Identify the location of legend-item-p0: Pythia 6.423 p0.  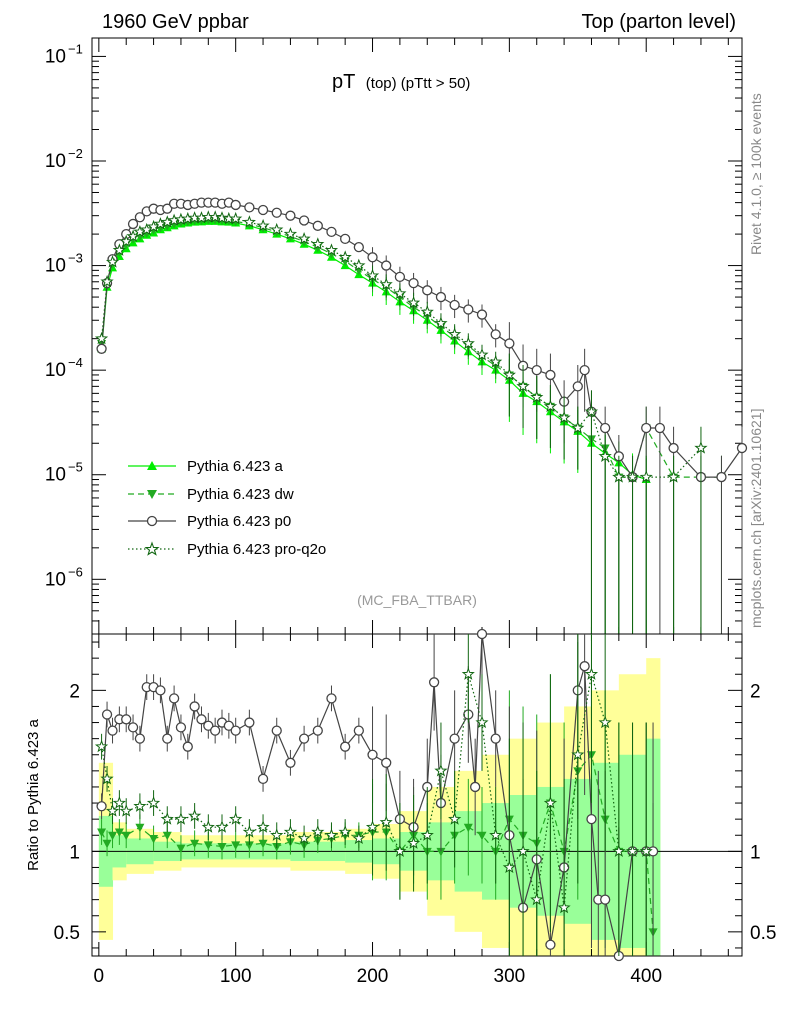
(209, 521).